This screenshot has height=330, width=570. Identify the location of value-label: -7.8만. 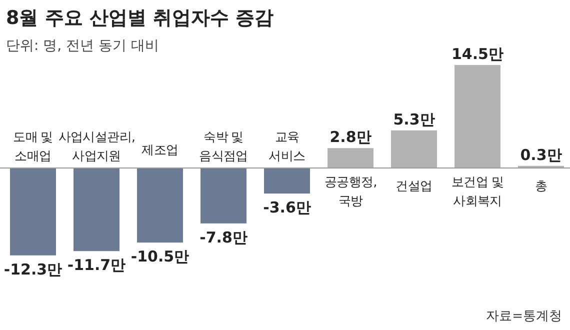
(224, 237).